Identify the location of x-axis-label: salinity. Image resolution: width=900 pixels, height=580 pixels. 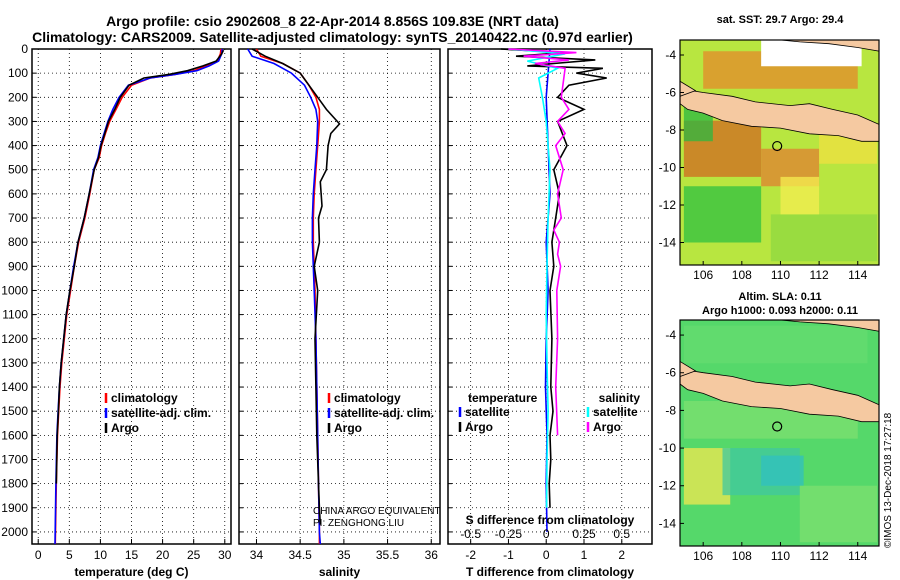
(340, 572).